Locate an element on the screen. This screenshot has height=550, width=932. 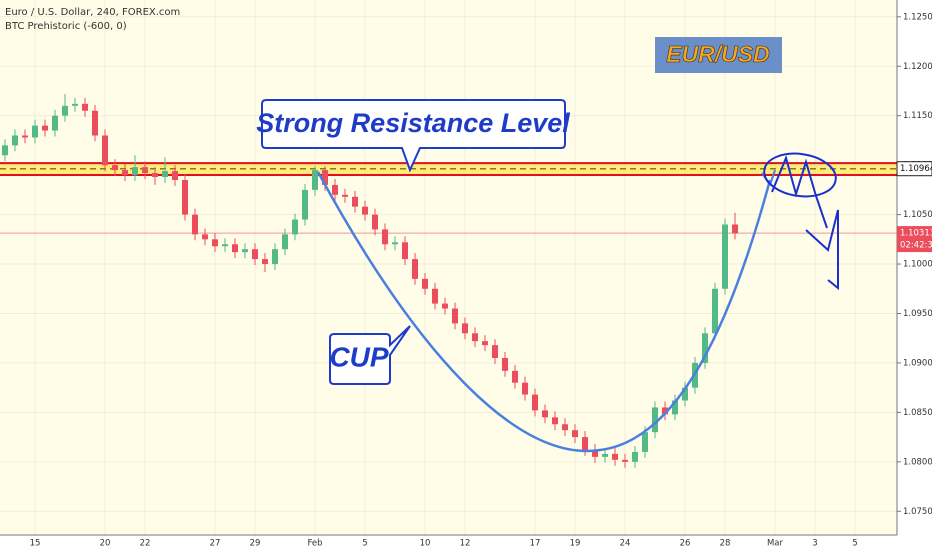
resistance-tag-label: 1.10964 is located at coordinates (916, 169).